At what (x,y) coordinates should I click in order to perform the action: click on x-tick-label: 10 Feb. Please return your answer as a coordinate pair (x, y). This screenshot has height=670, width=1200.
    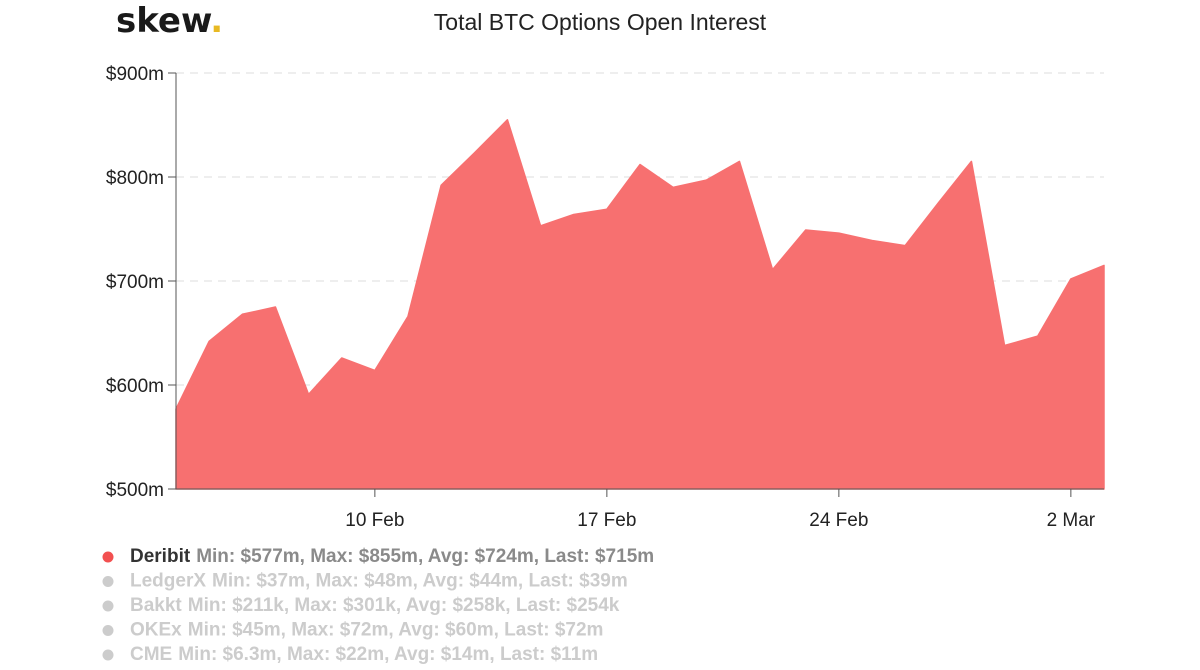
    Looking at the image, I should click on (374, 520).